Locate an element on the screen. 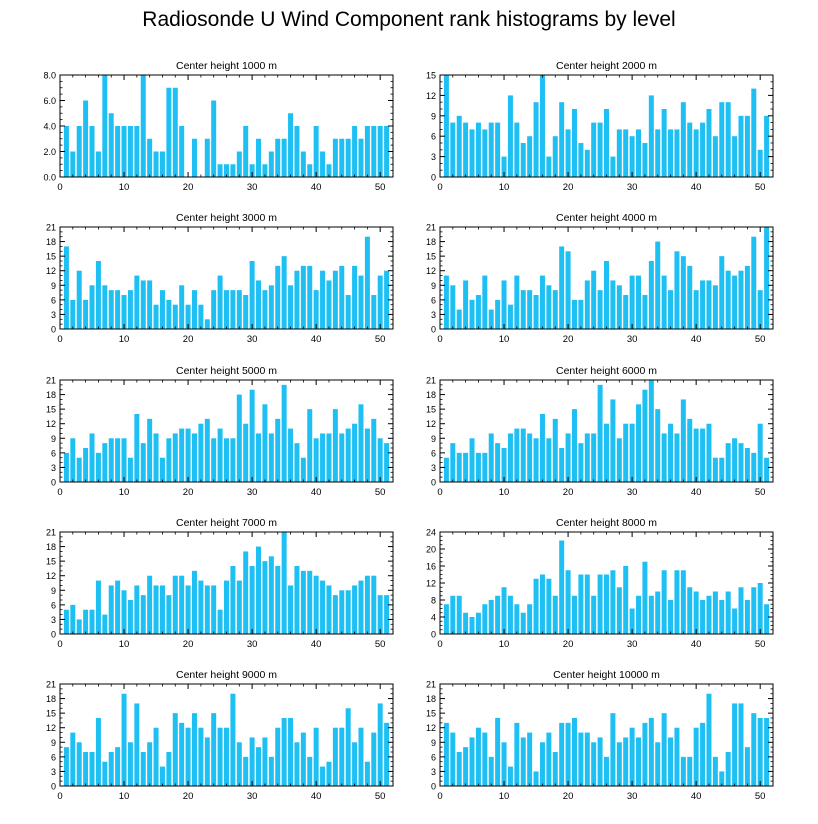 This screenshot has height=824, width=818. x-tick-label: 30 is located at coordinates (632, 644).